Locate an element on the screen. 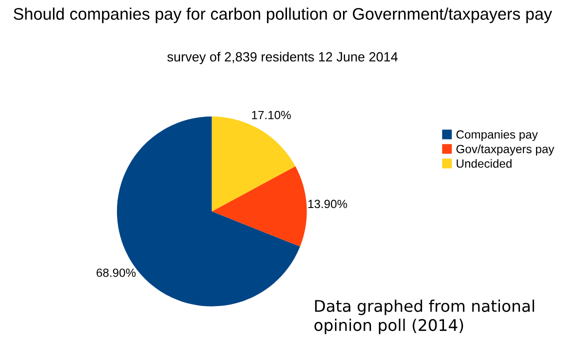 This screenshot has height=341, width=565. data-label: 68.90% is located at coordinates (116, 272).